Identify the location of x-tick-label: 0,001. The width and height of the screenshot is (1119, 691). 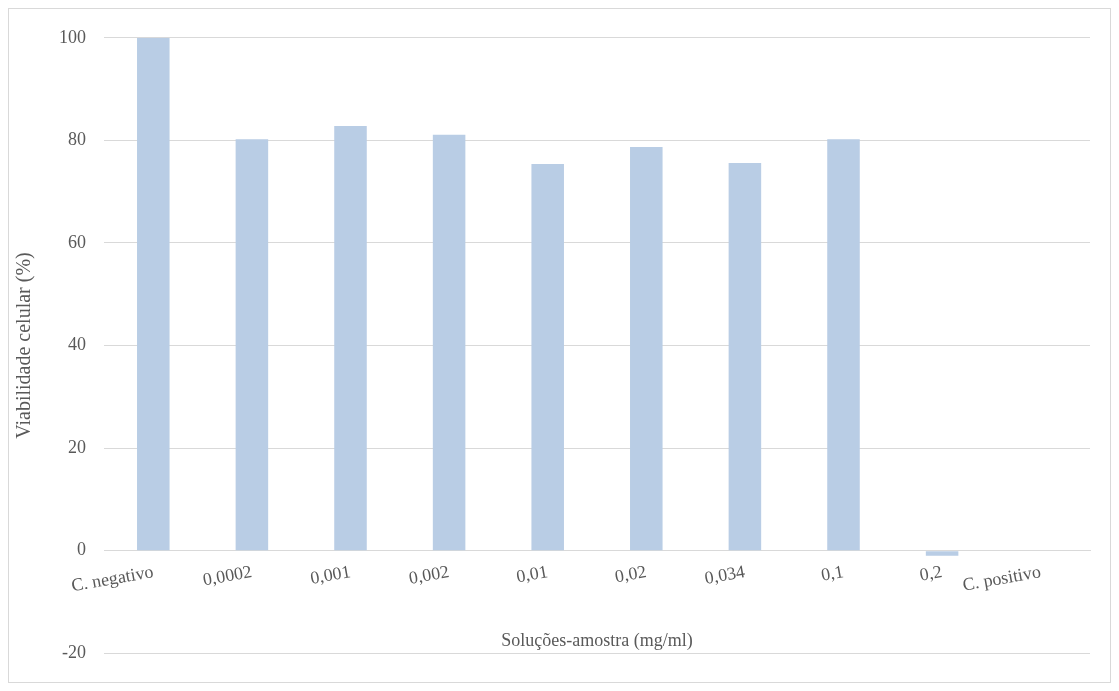
(330, 574).